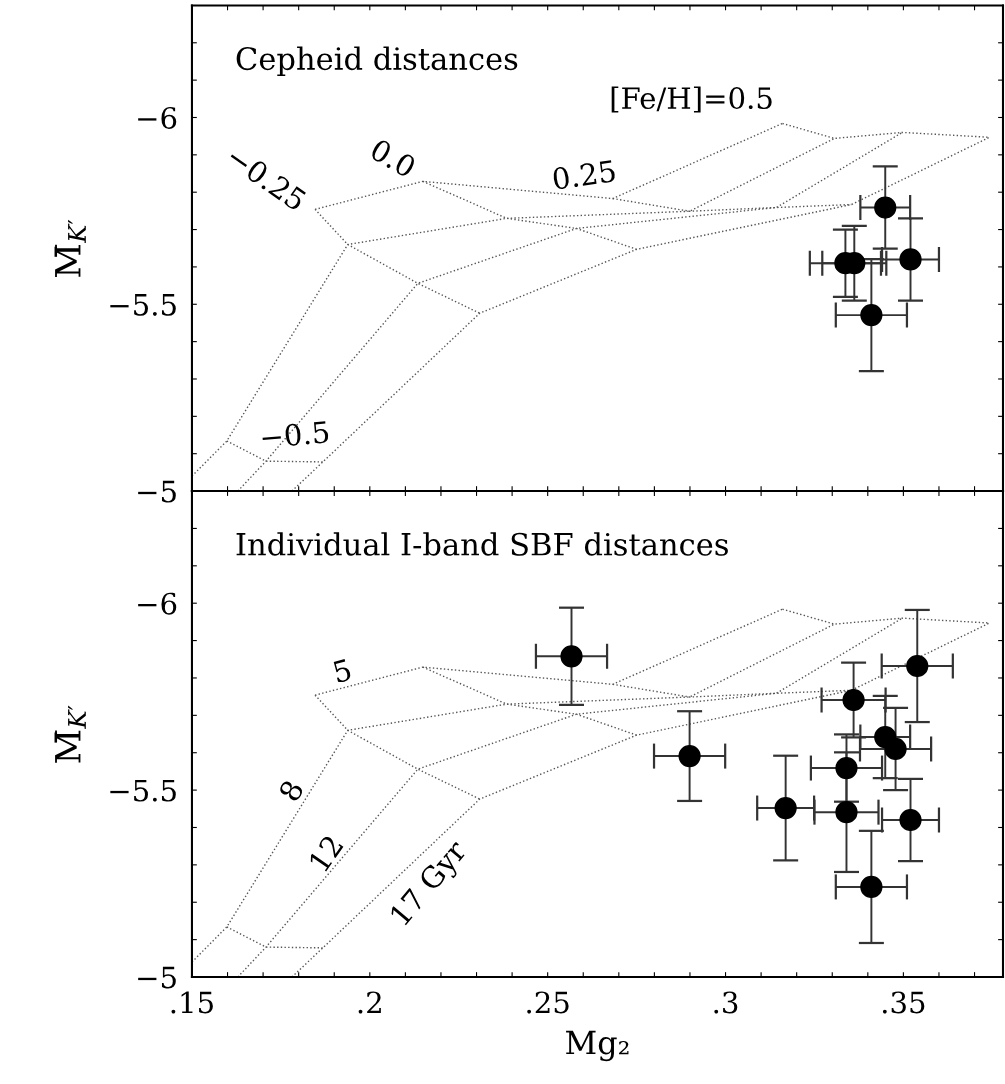 The height and width of the screenshot is (1084, 1005). What do you see at coordinates (548, 1002) in the screenshot?
I see `x-tick-label: .25` at bounding box center [548, 1002].